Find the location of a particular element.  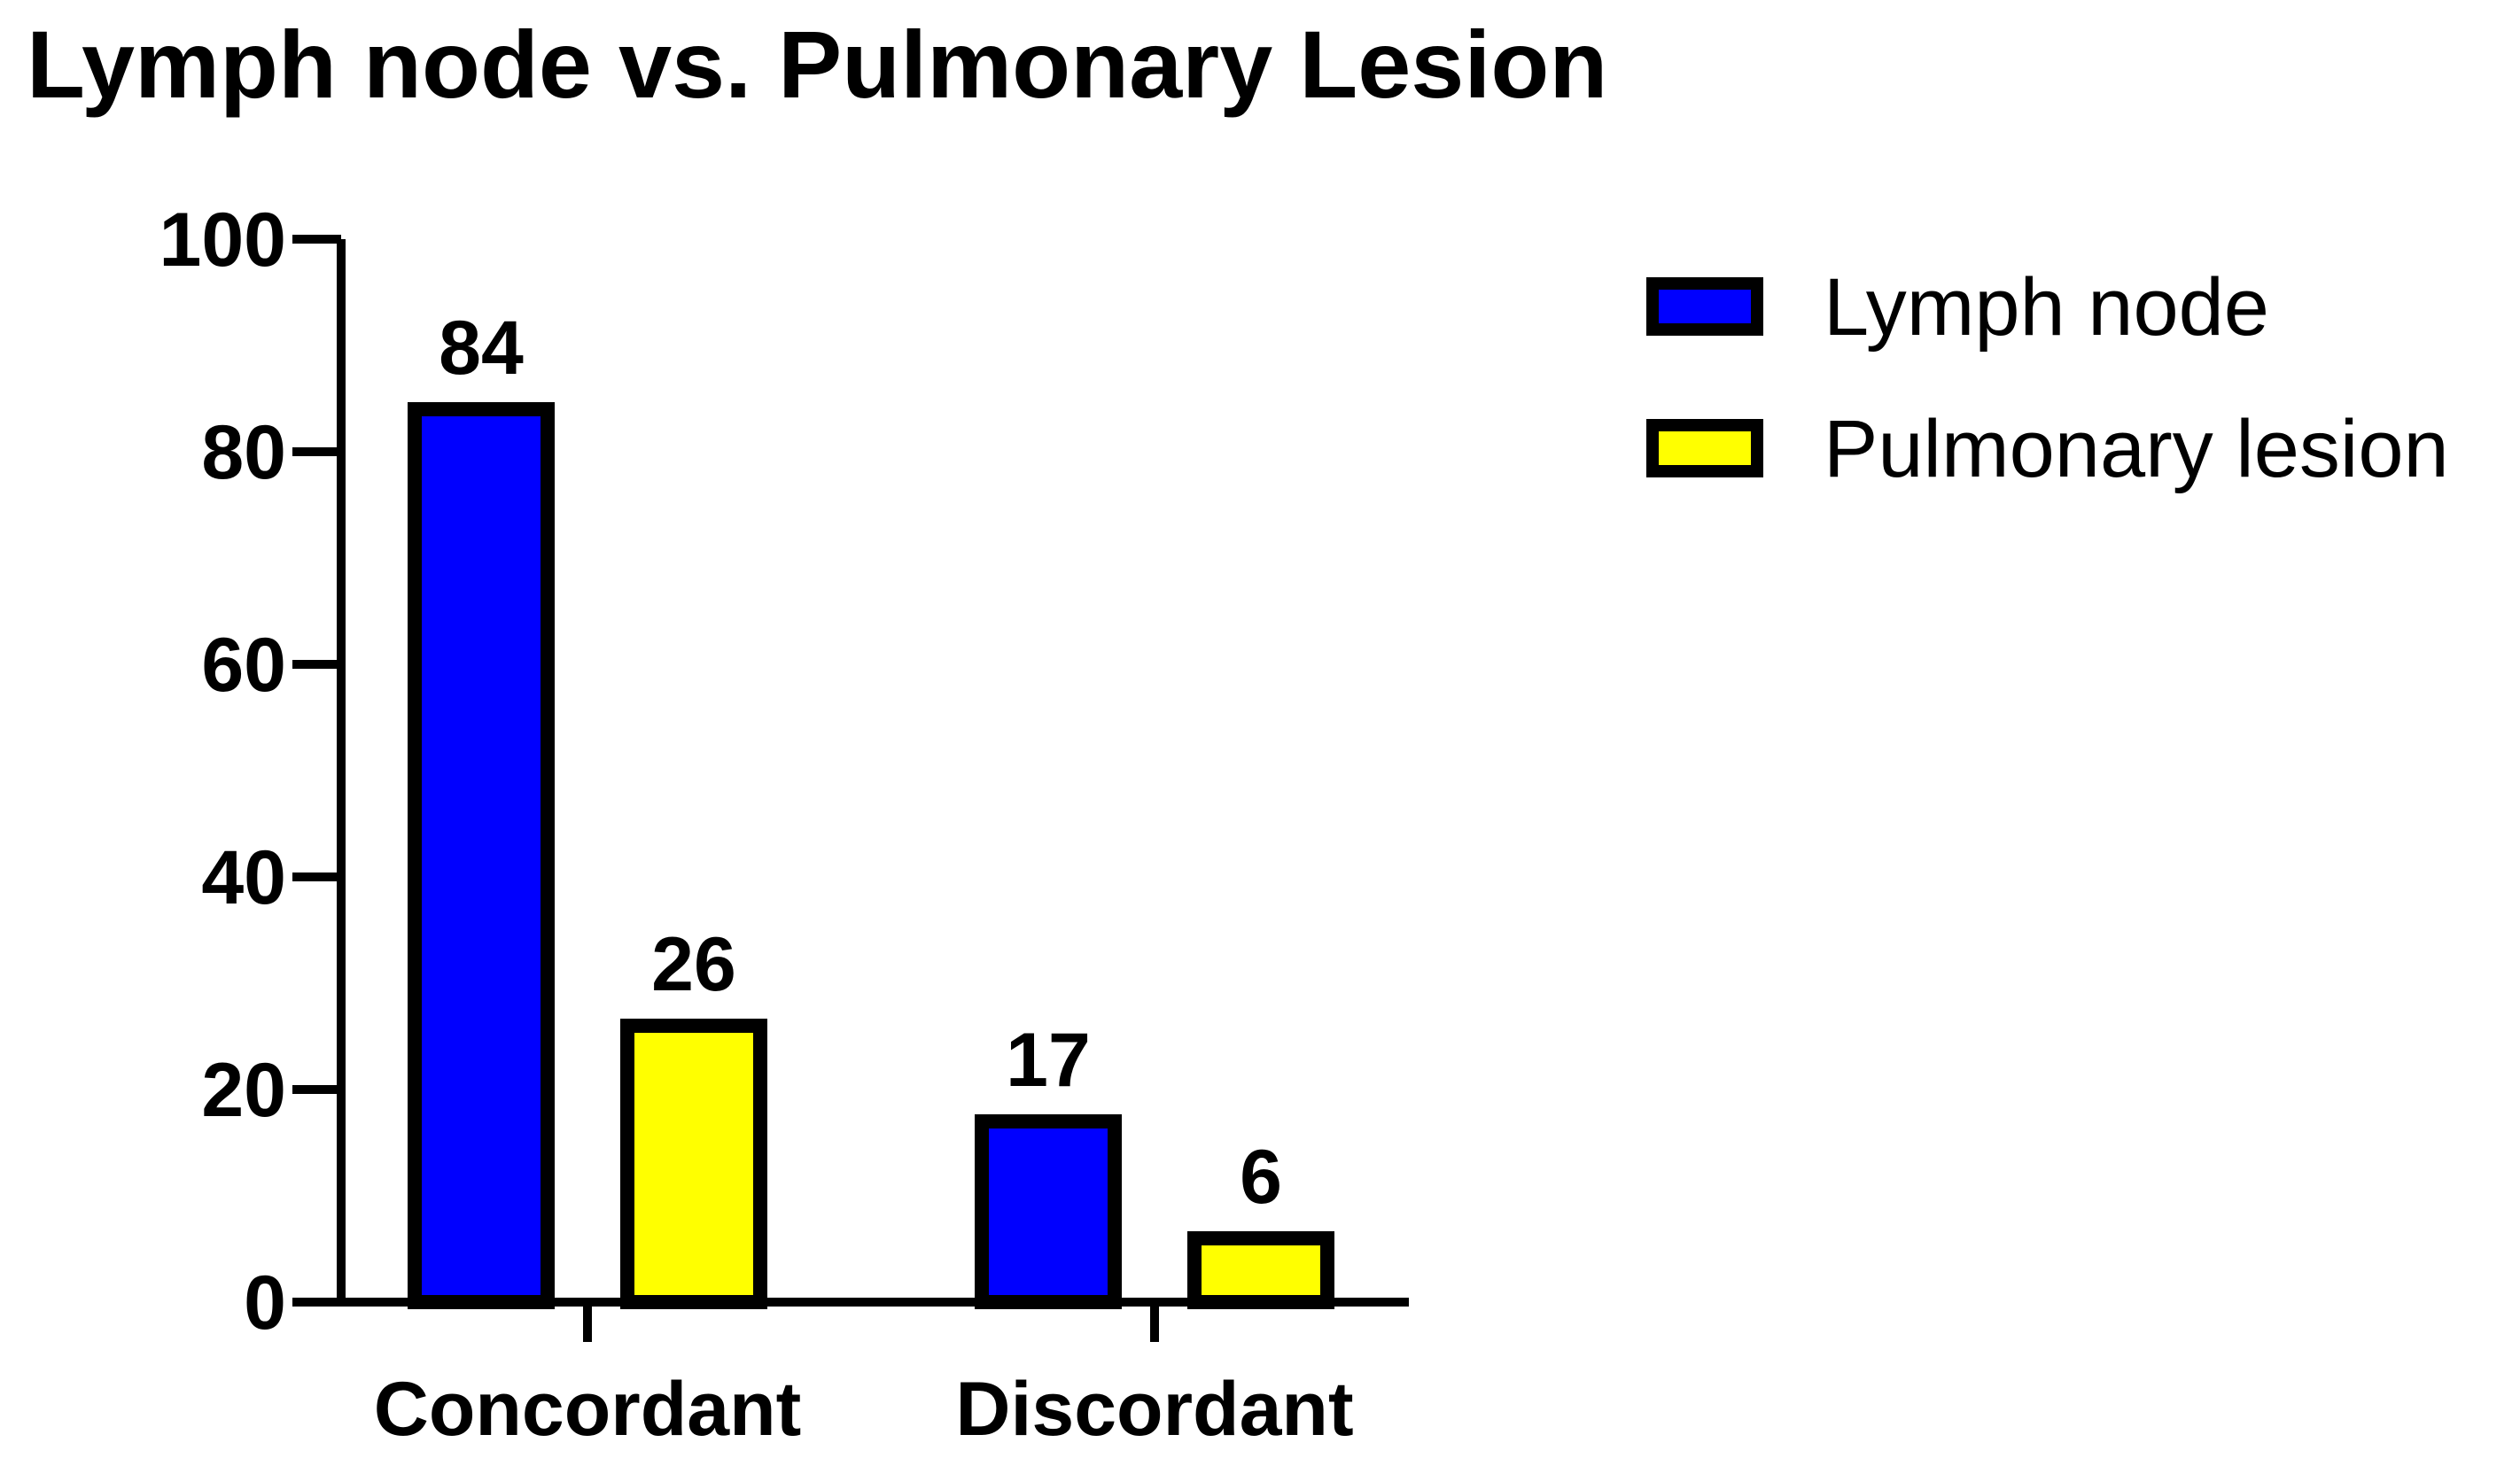

bar-value-label: 84 is located at coordinates (481, 348).